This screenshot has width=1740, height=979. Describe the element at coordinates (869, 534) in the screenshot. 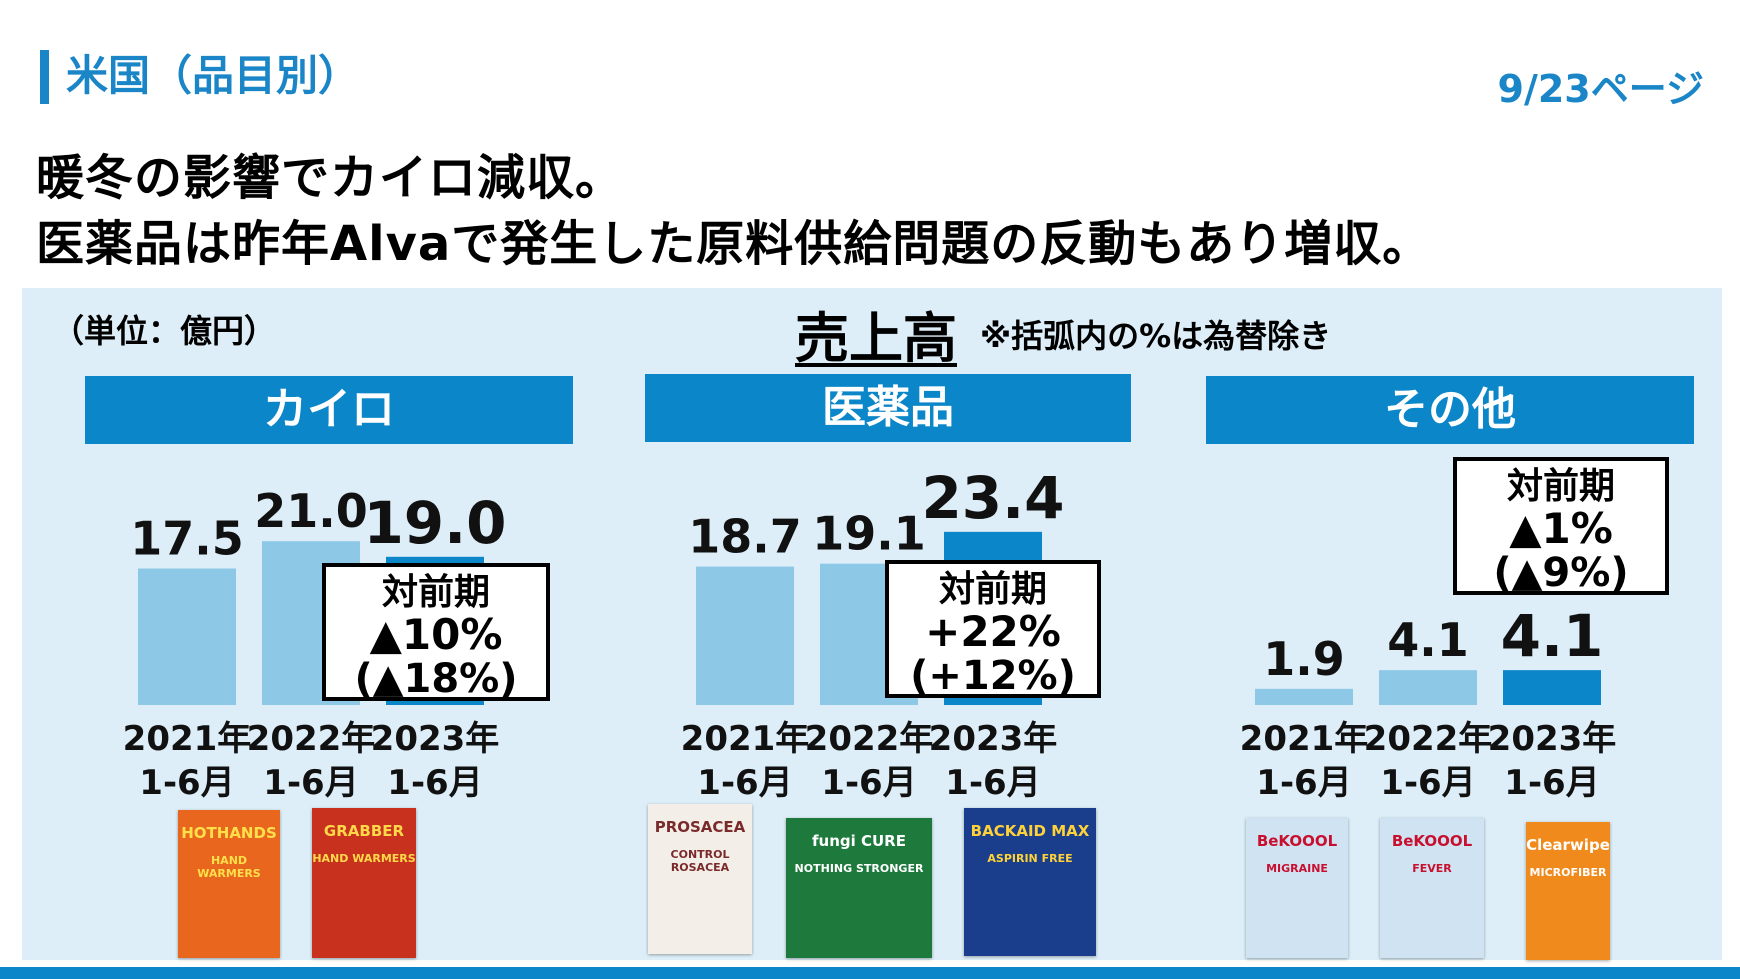

I see `value-label-1-1: 19.1` at that location.